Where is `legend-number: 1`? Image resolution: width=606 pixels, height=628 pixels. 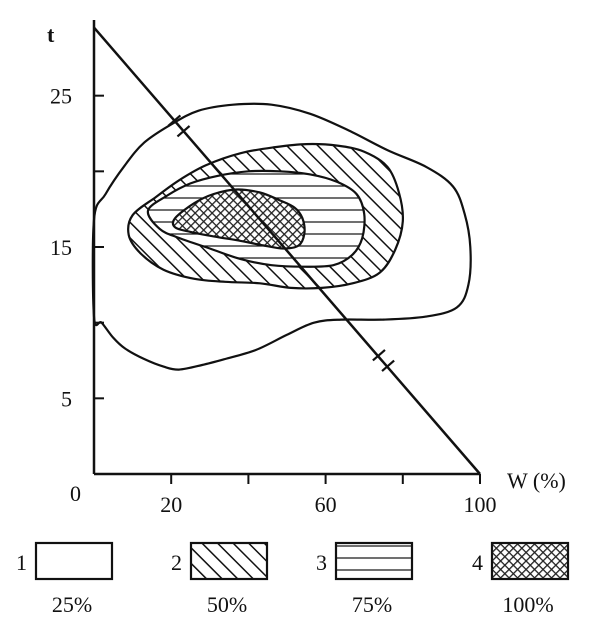 legend-number: 1 is located at coordinates (21, 562).